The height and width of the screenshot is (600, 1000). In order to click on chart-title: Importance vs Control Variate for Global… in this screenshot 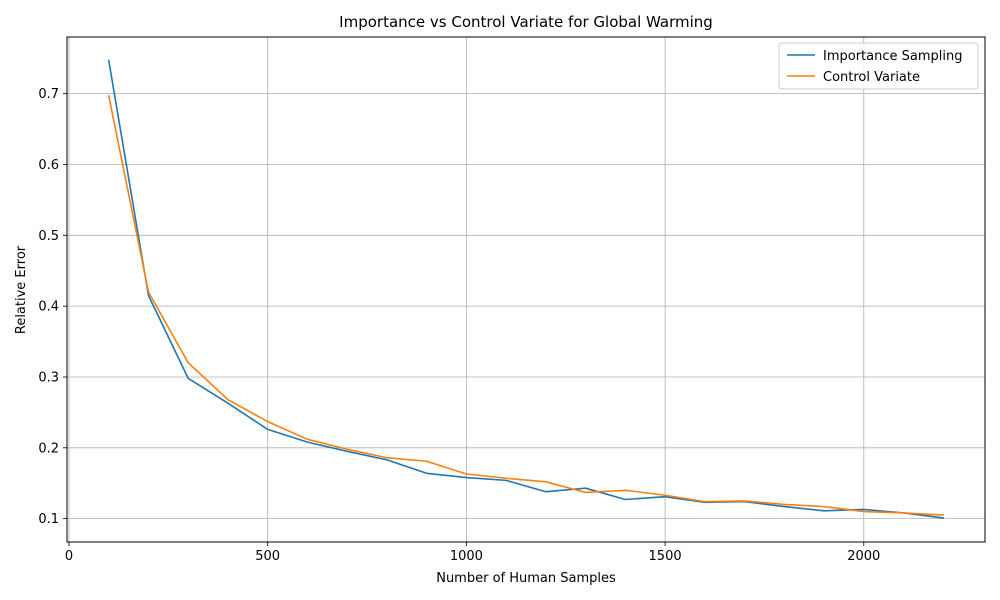, I will do `click(526, 22)`.